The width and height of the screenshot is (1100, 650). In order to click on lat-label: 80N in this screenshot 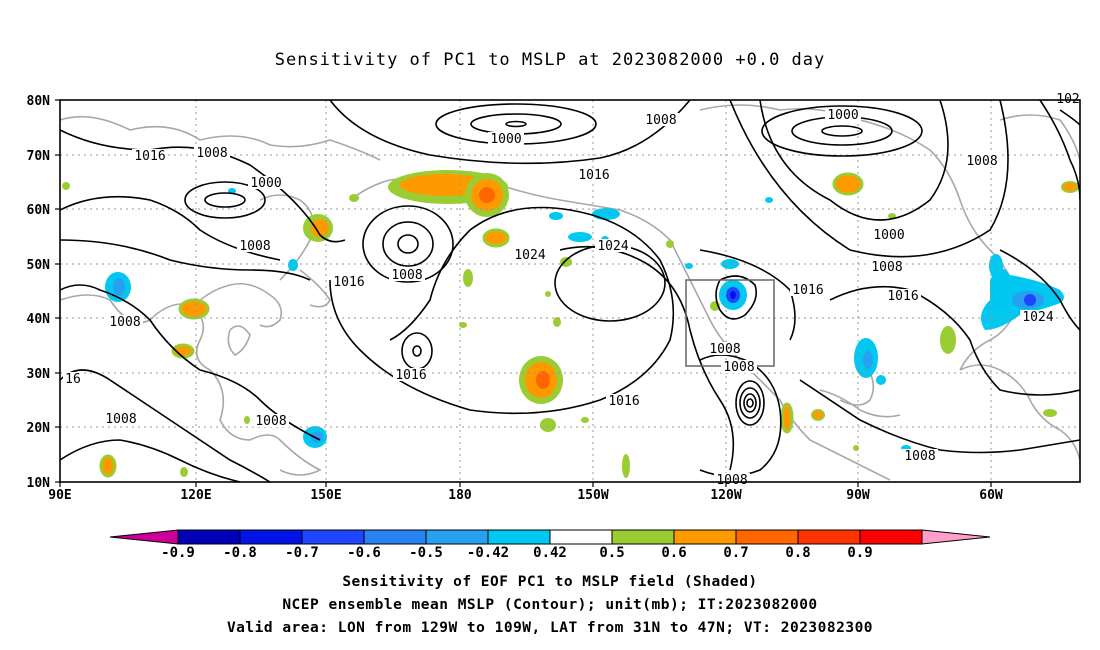, I will do `click(39, 101)`.